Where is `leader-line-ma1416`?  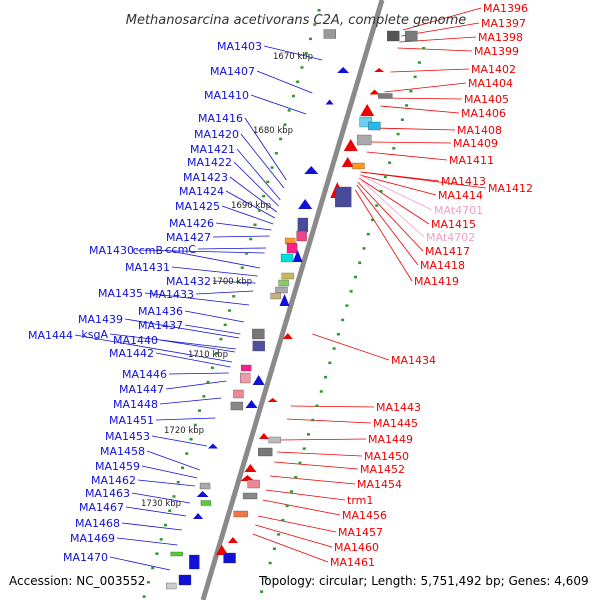 leader-line-ma1416 is located at coordinates (265, 149).